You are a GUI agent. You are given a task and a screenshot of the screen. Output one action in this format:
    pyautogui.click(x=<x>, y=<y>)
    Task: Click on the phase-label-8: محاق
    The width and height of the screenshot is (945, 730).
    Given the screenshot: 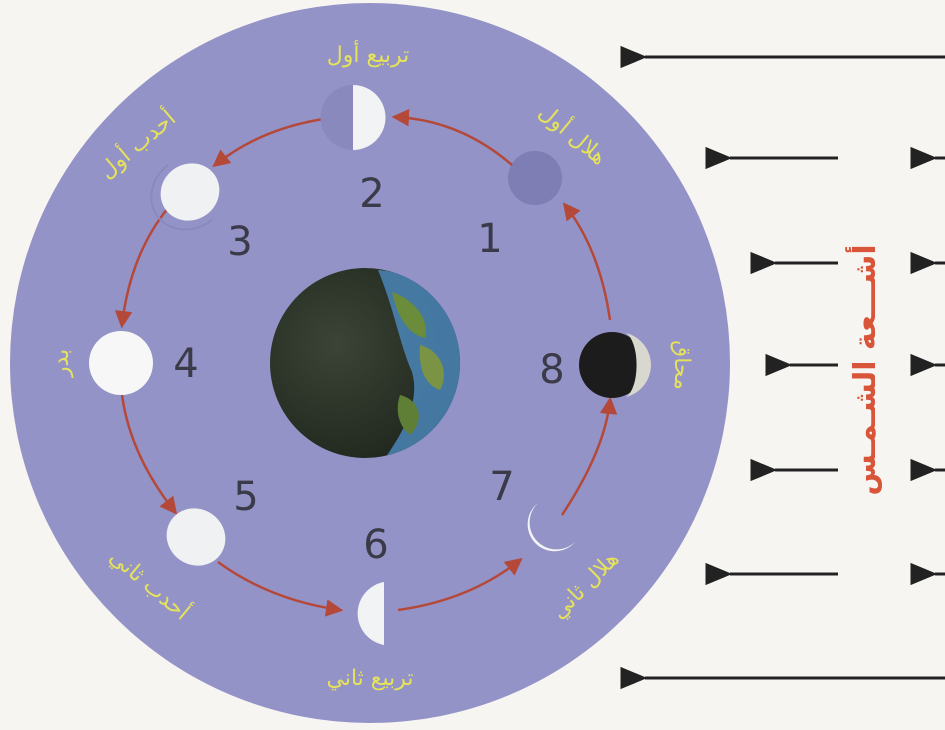 What is the action you would take?
    pyautogui.click(x=681, y=365)
    